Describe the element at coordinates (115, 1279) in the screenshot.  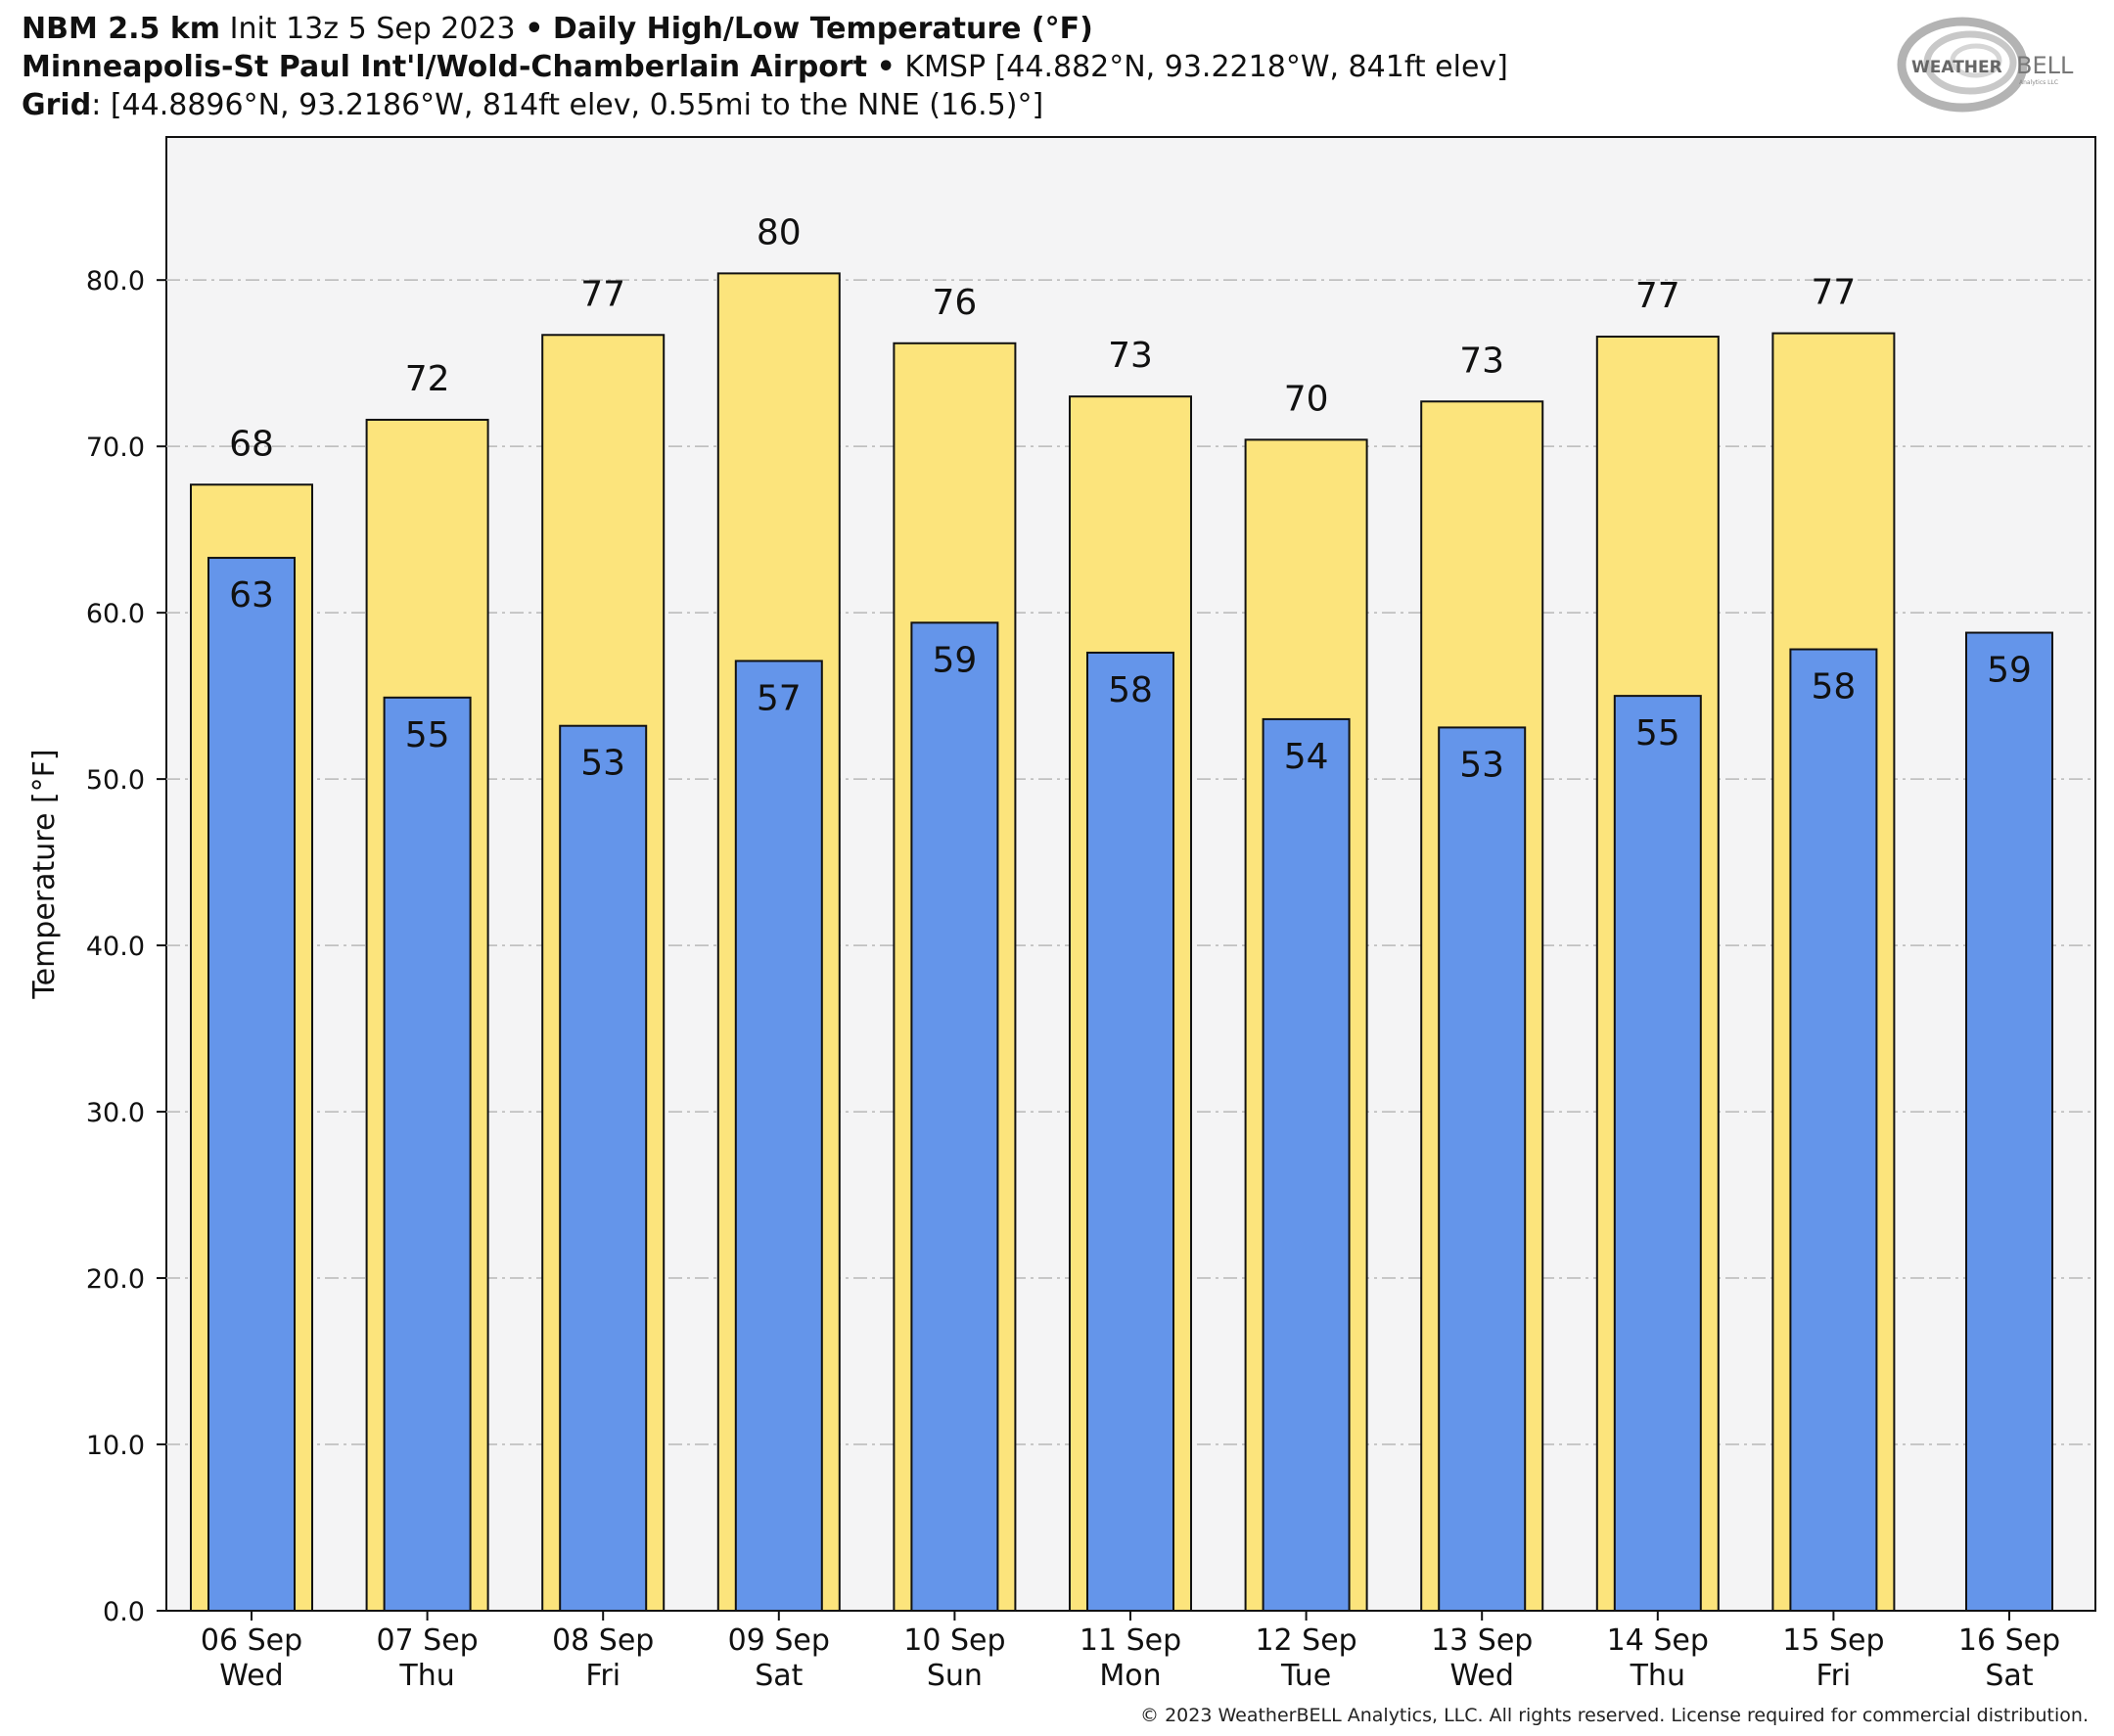
I see `y-tick-label: 20.0` at that location.